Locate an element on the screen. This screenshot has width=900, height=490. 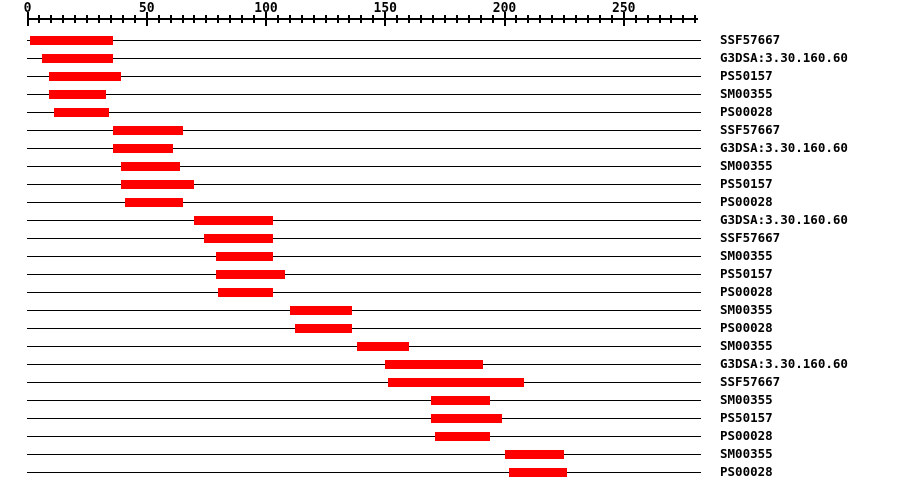
axis-tick-label: 200 is located at coordinates (504, 8).